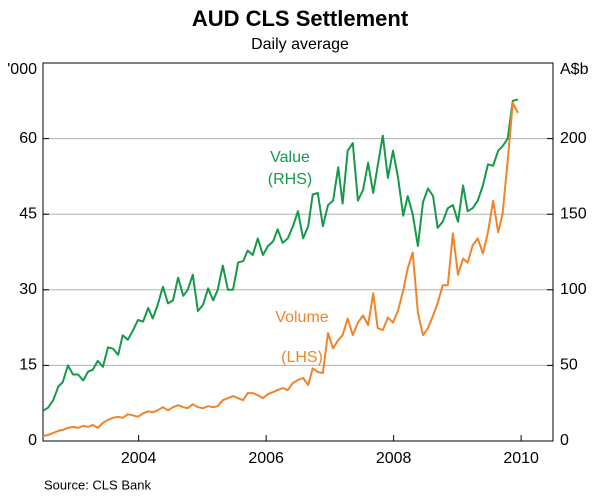 Image resolution: width=600 pixels, height=501 pixels. What do you see at coordinates (32, 440) in the screenshot?
I see `y-tick-label: 0` at bounding box center [32, 440].